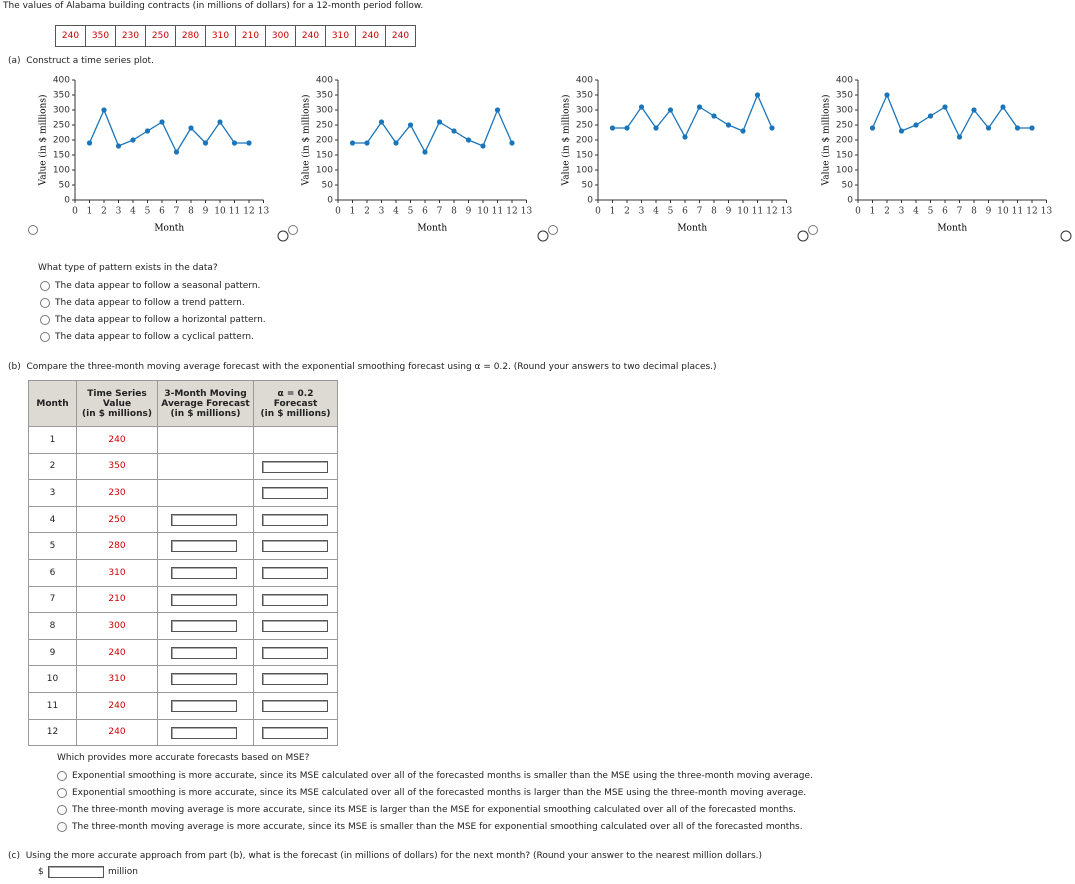  I want to click on header-line: Average Forecast, so click(205, 403).